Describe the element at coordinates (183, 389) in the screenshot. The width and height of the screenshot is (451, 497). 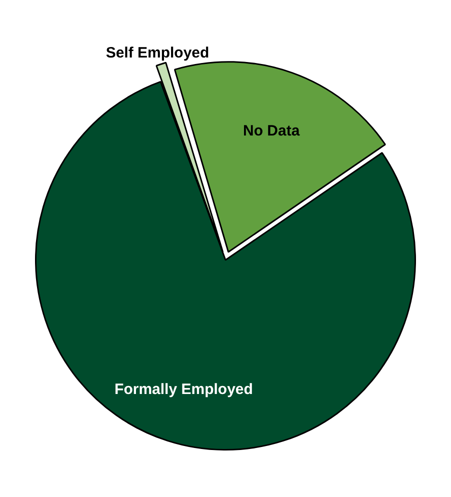
I see `slice-label: Formally Employed` at that location.